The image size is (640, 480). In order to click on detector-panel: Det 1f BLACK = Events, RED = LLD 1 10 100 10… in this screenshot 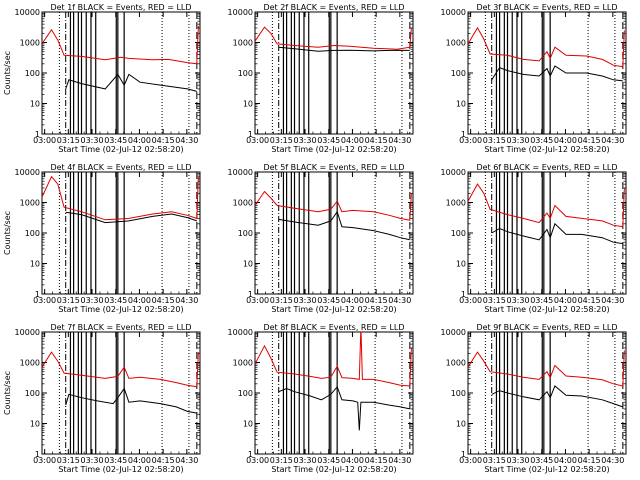, I will do `click(102, 78)`.